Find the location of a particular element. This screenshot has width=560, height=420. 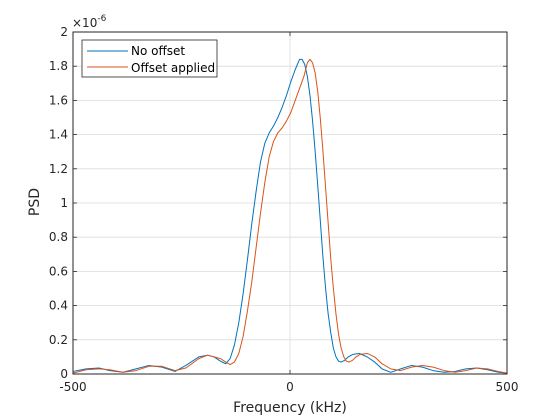

y-exponent-label: ×10⁻⁶ is located at coordinates (89, 22).